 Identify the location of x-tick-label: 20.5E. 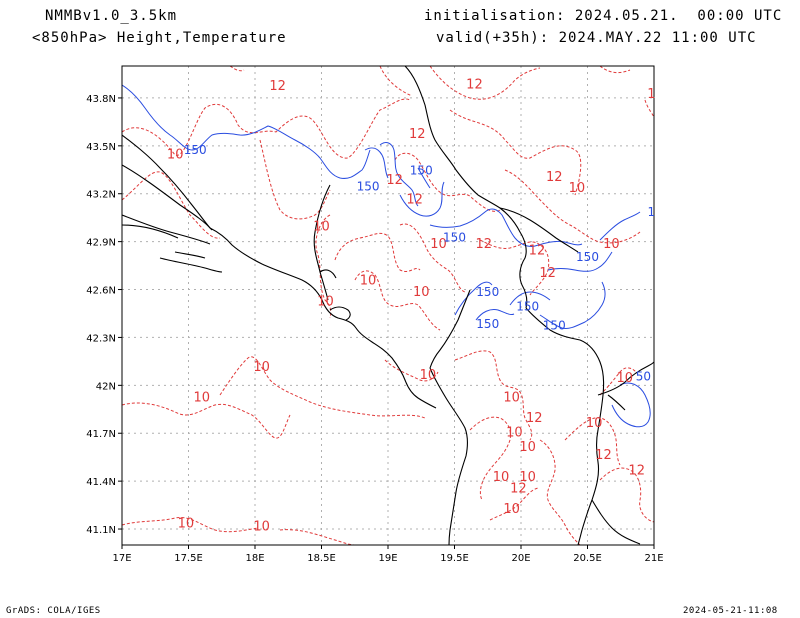
(587, 558).